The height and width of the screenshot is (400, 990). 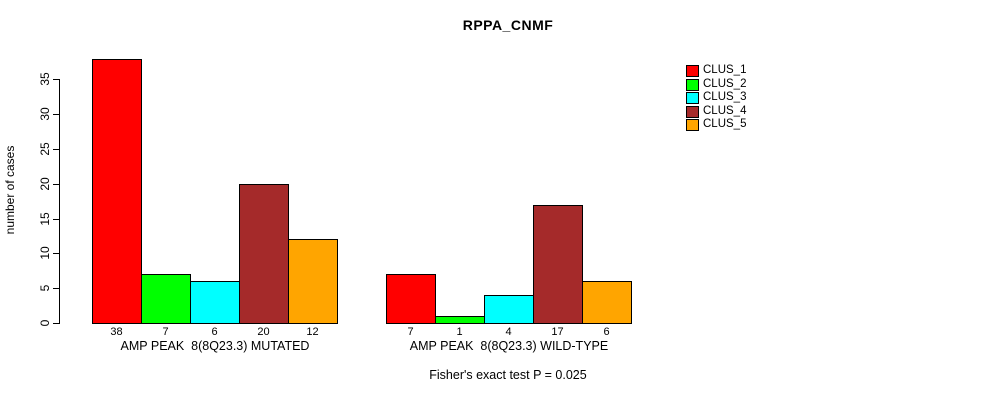 What do you see at coordinates (725, 110) in the screenshot?
I see `legend-label: CLUS_4` at bounding box center [725, 110].